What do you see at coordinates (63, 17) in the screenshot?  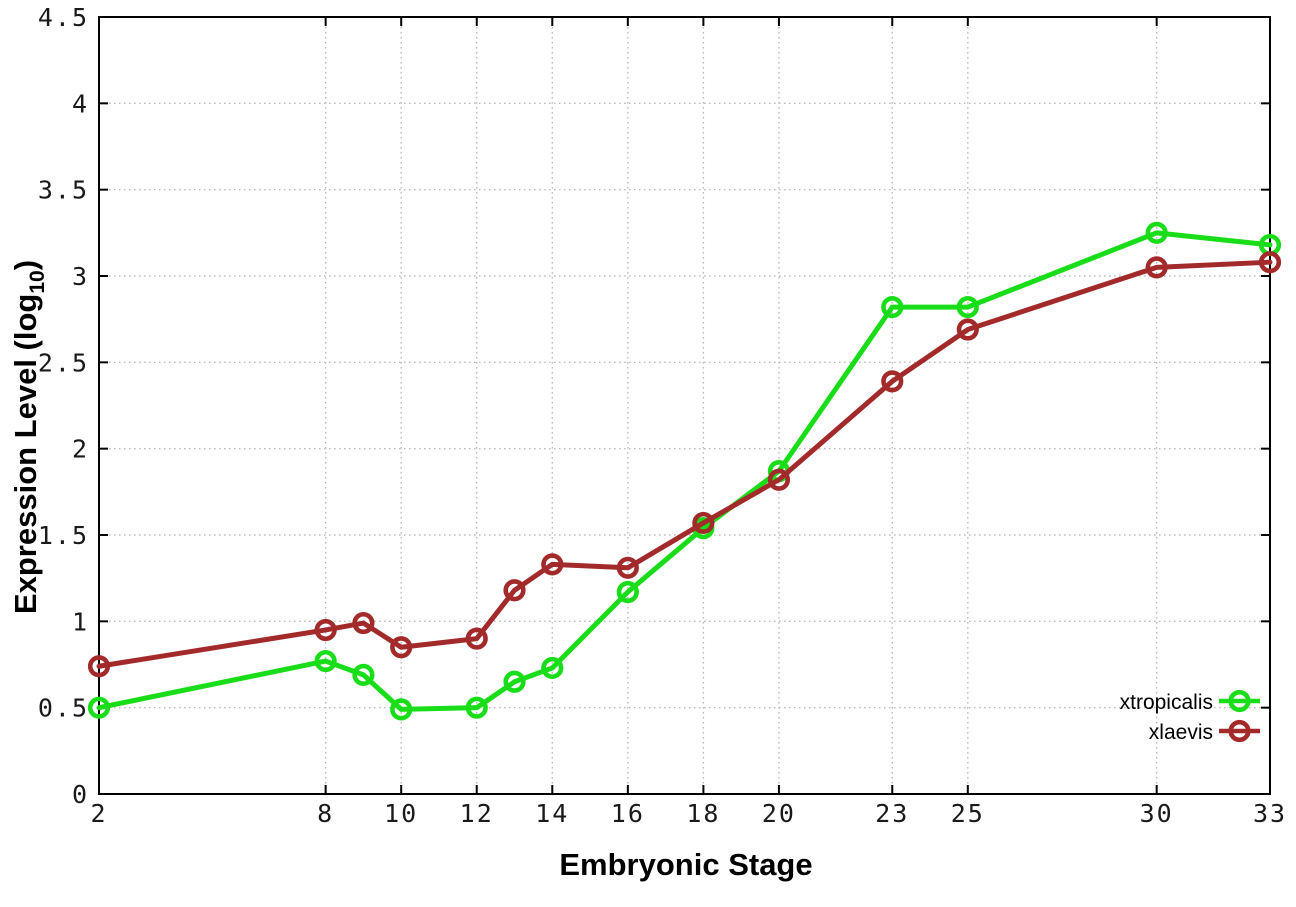 I see `y-tick-label: 4.5` at bounding box center [63, 17].